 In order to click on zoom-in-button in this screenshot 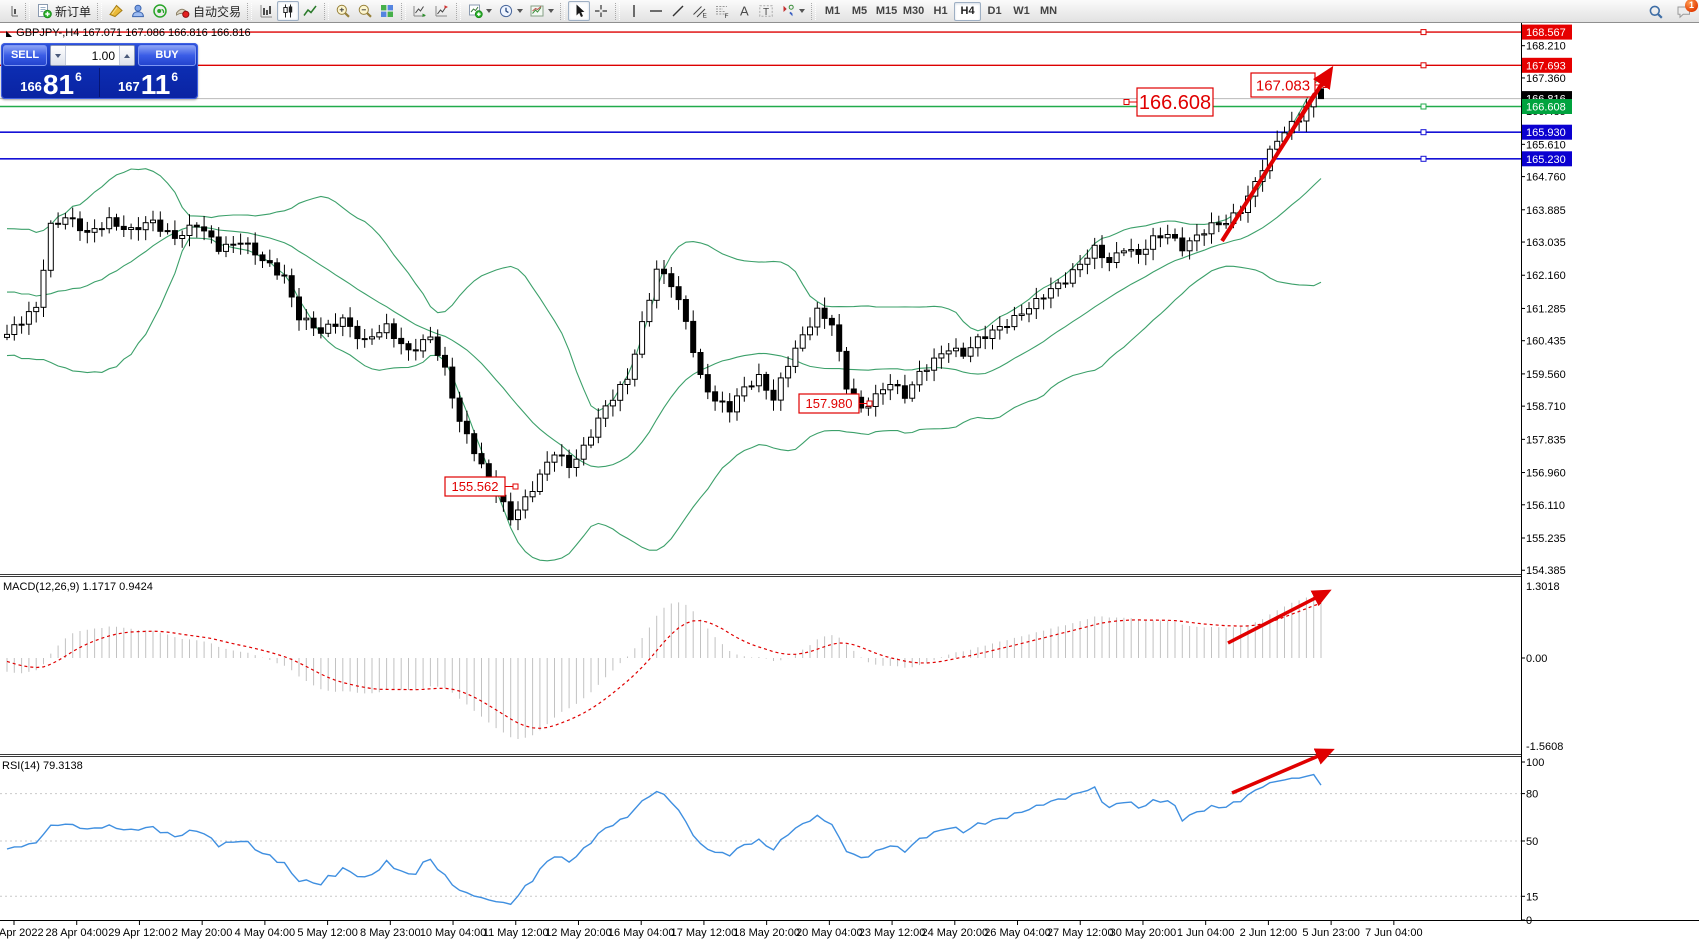, I will do `click(343, 11)`.